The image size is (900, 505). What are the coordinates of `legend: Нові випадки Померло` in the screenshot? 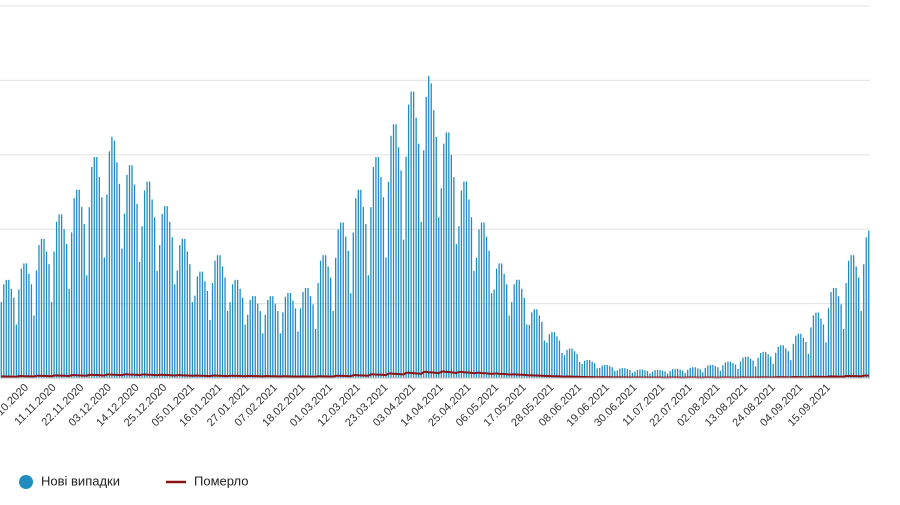 It's located at (134, 481).